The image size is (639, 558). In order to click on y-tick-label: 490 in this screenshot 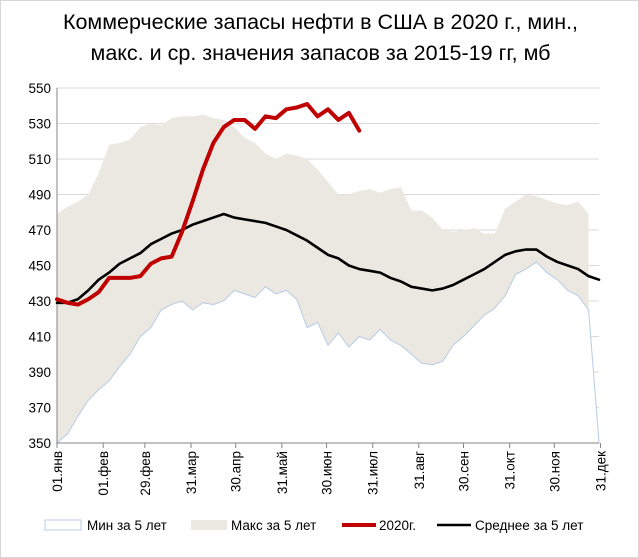, I will do `click(39, 195)`.